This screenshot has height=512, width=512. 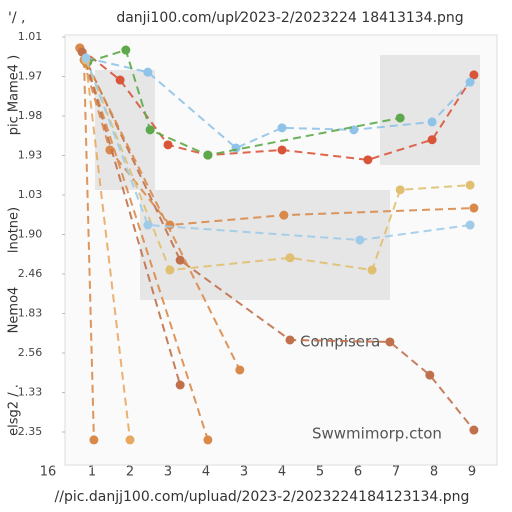 What do you see at coordinates (320, 472) in the screenshot?
I see `x-tick-label: 5` at bounding box center [320, 472].